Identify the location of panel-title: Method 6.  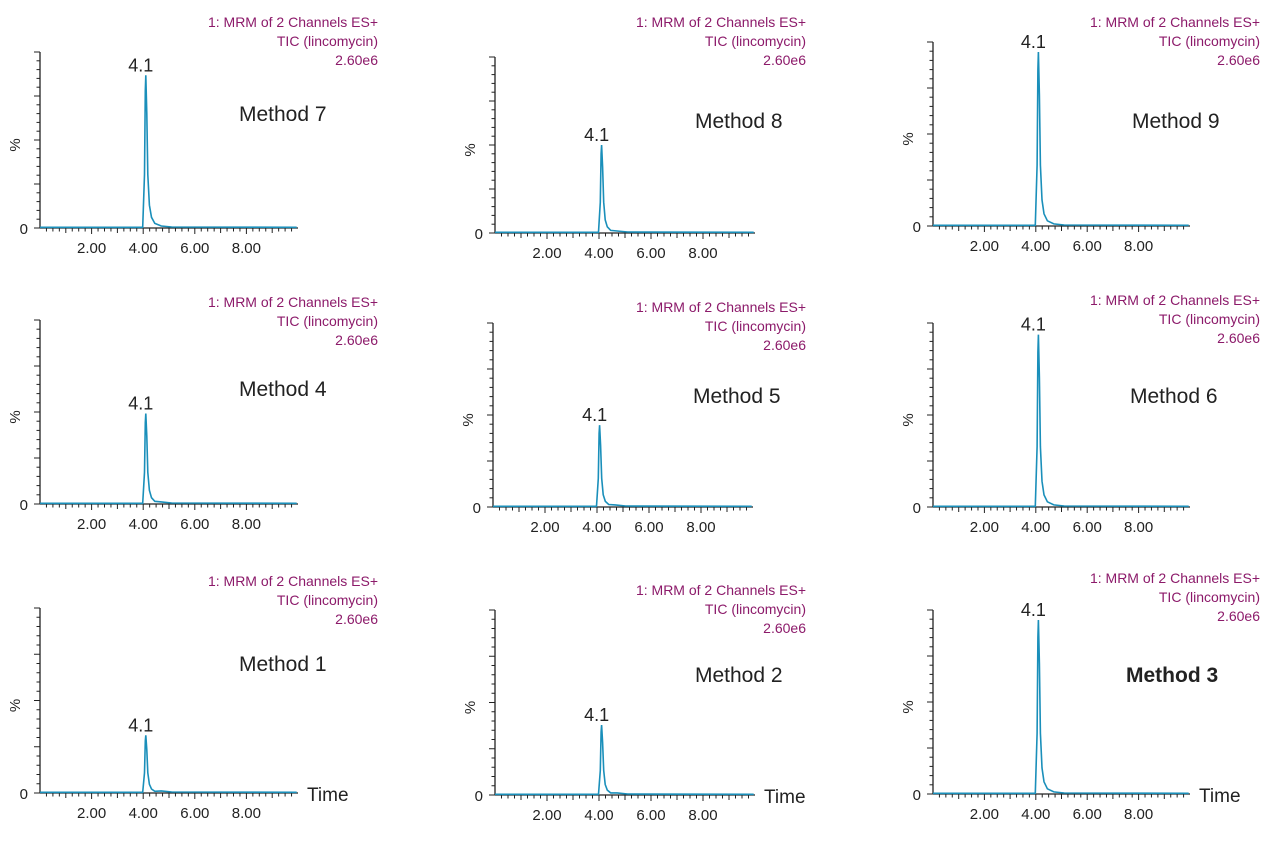
(1174, 396).